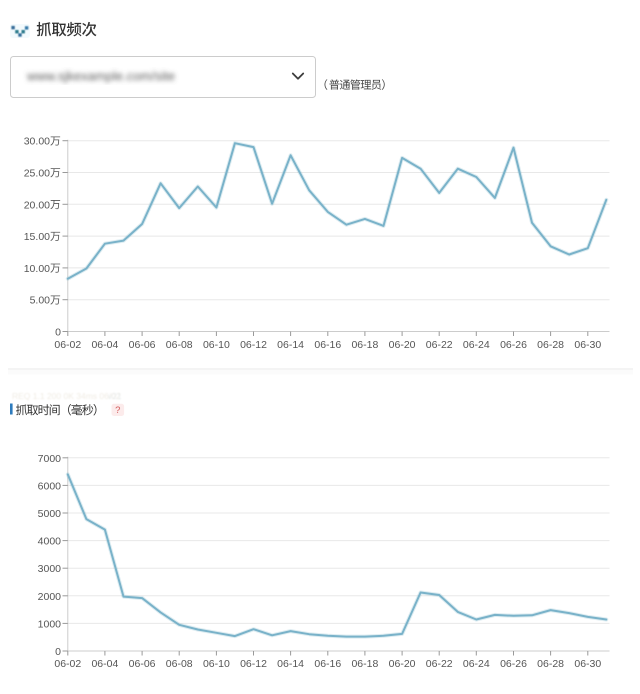  I want to click on svg-text: 4000, so click(50, 542).